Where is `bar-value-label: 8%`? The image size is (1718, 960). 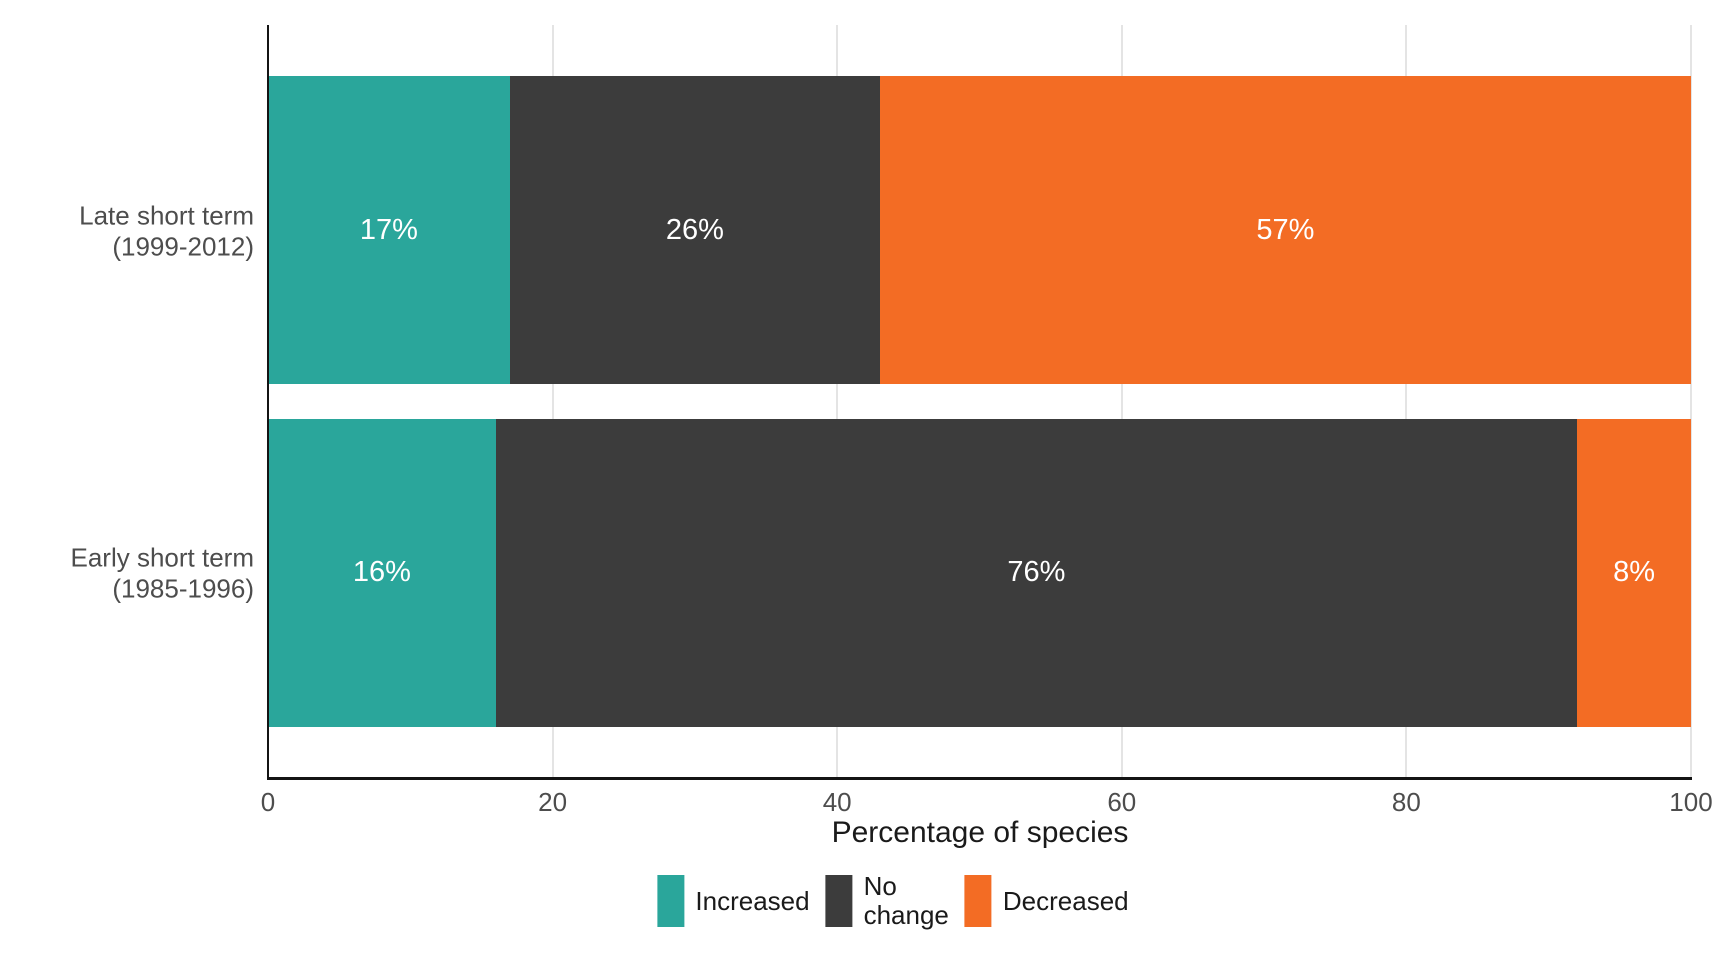
bar-value-label: 8% is located at coordinates (1634, 572).